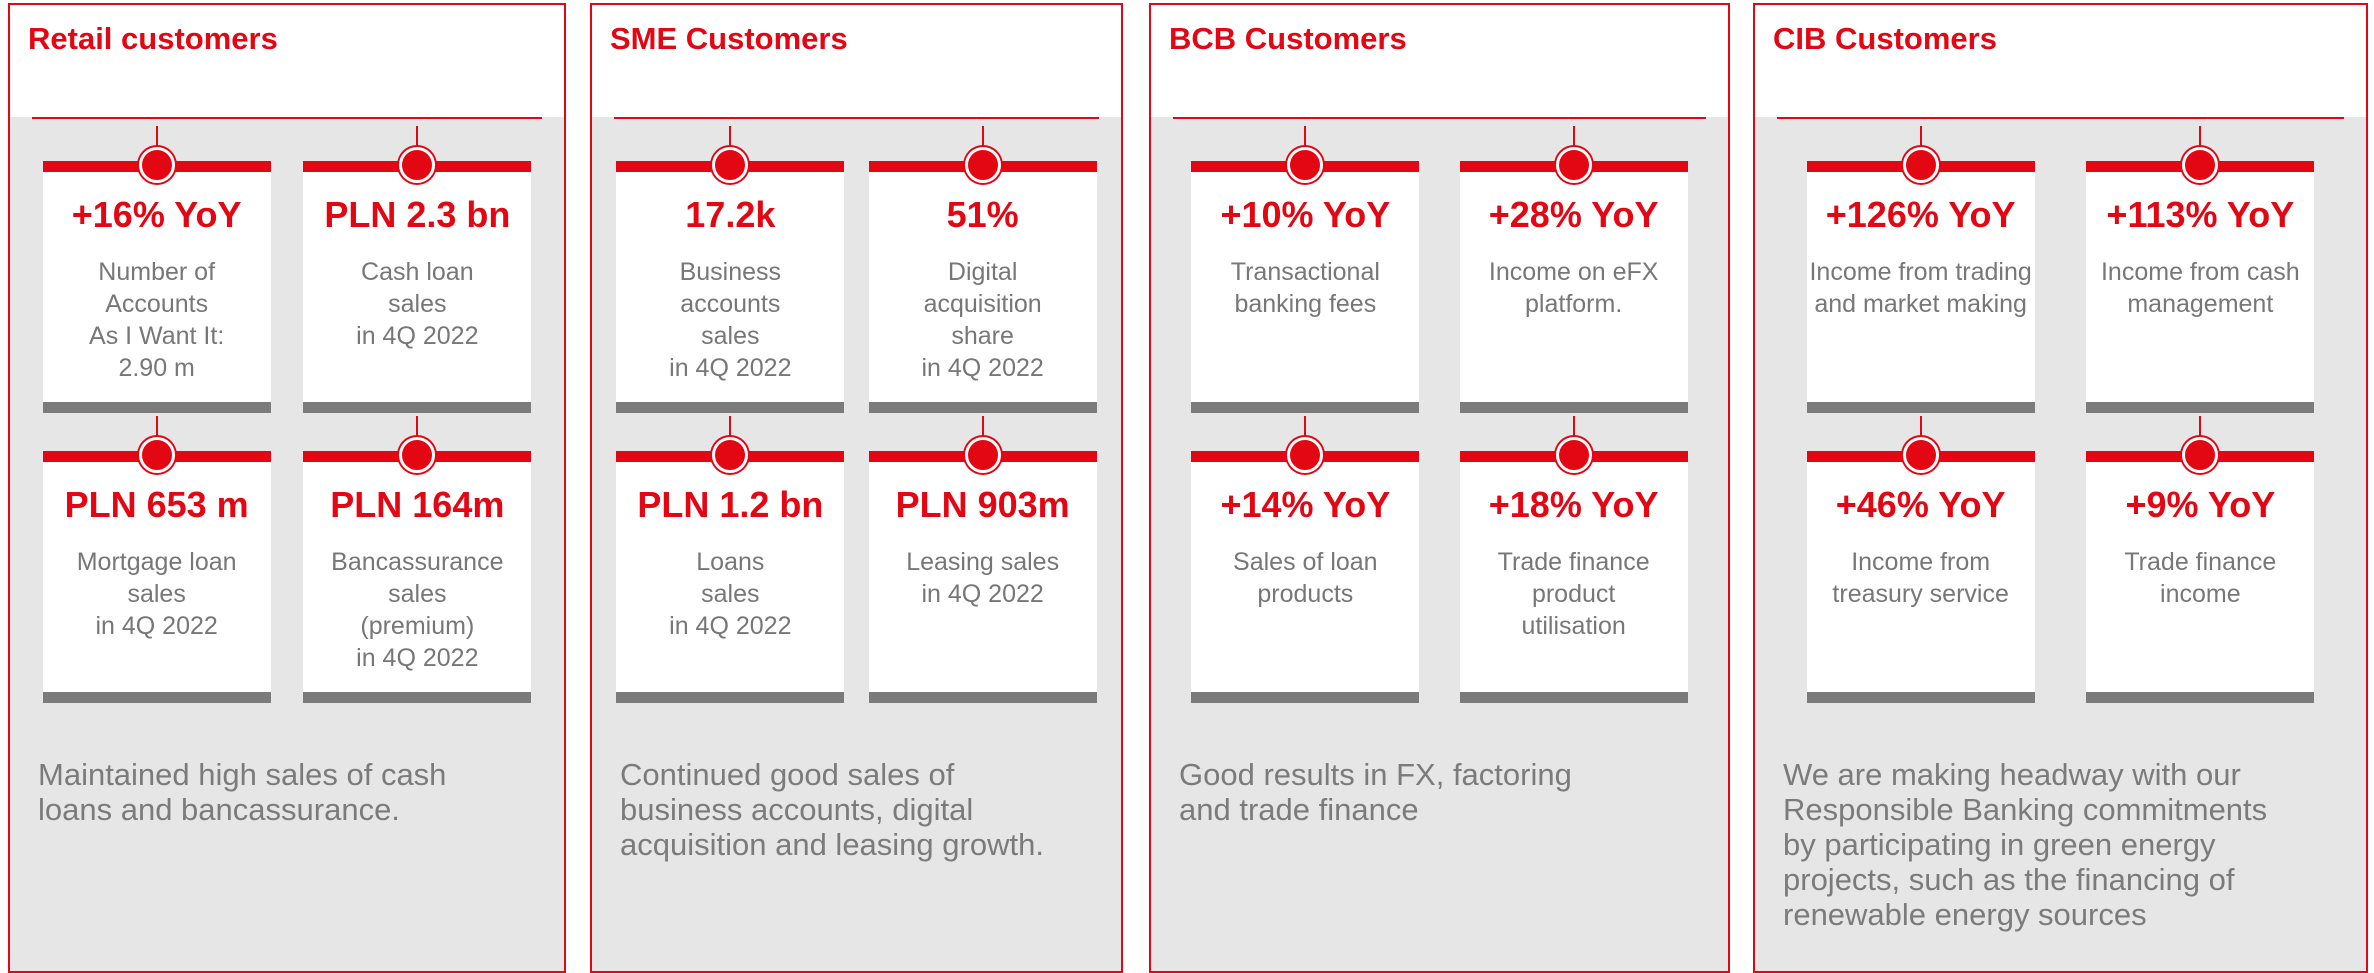 Image resolution: width=2374 pixels, height=973 pixels. What do you see at coordinates (729, 38) in the screenshot?
I see `panel-title: SME Customers` at bounding box center [729, 38].